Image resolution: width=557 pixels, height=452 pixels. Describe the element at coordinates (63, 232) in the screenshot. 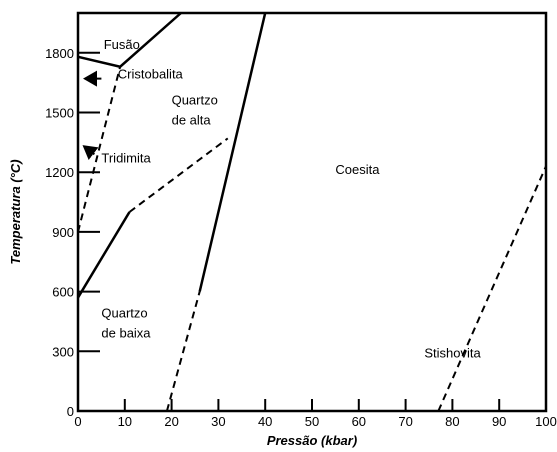

I see `y-tick-label: 900` at that location.